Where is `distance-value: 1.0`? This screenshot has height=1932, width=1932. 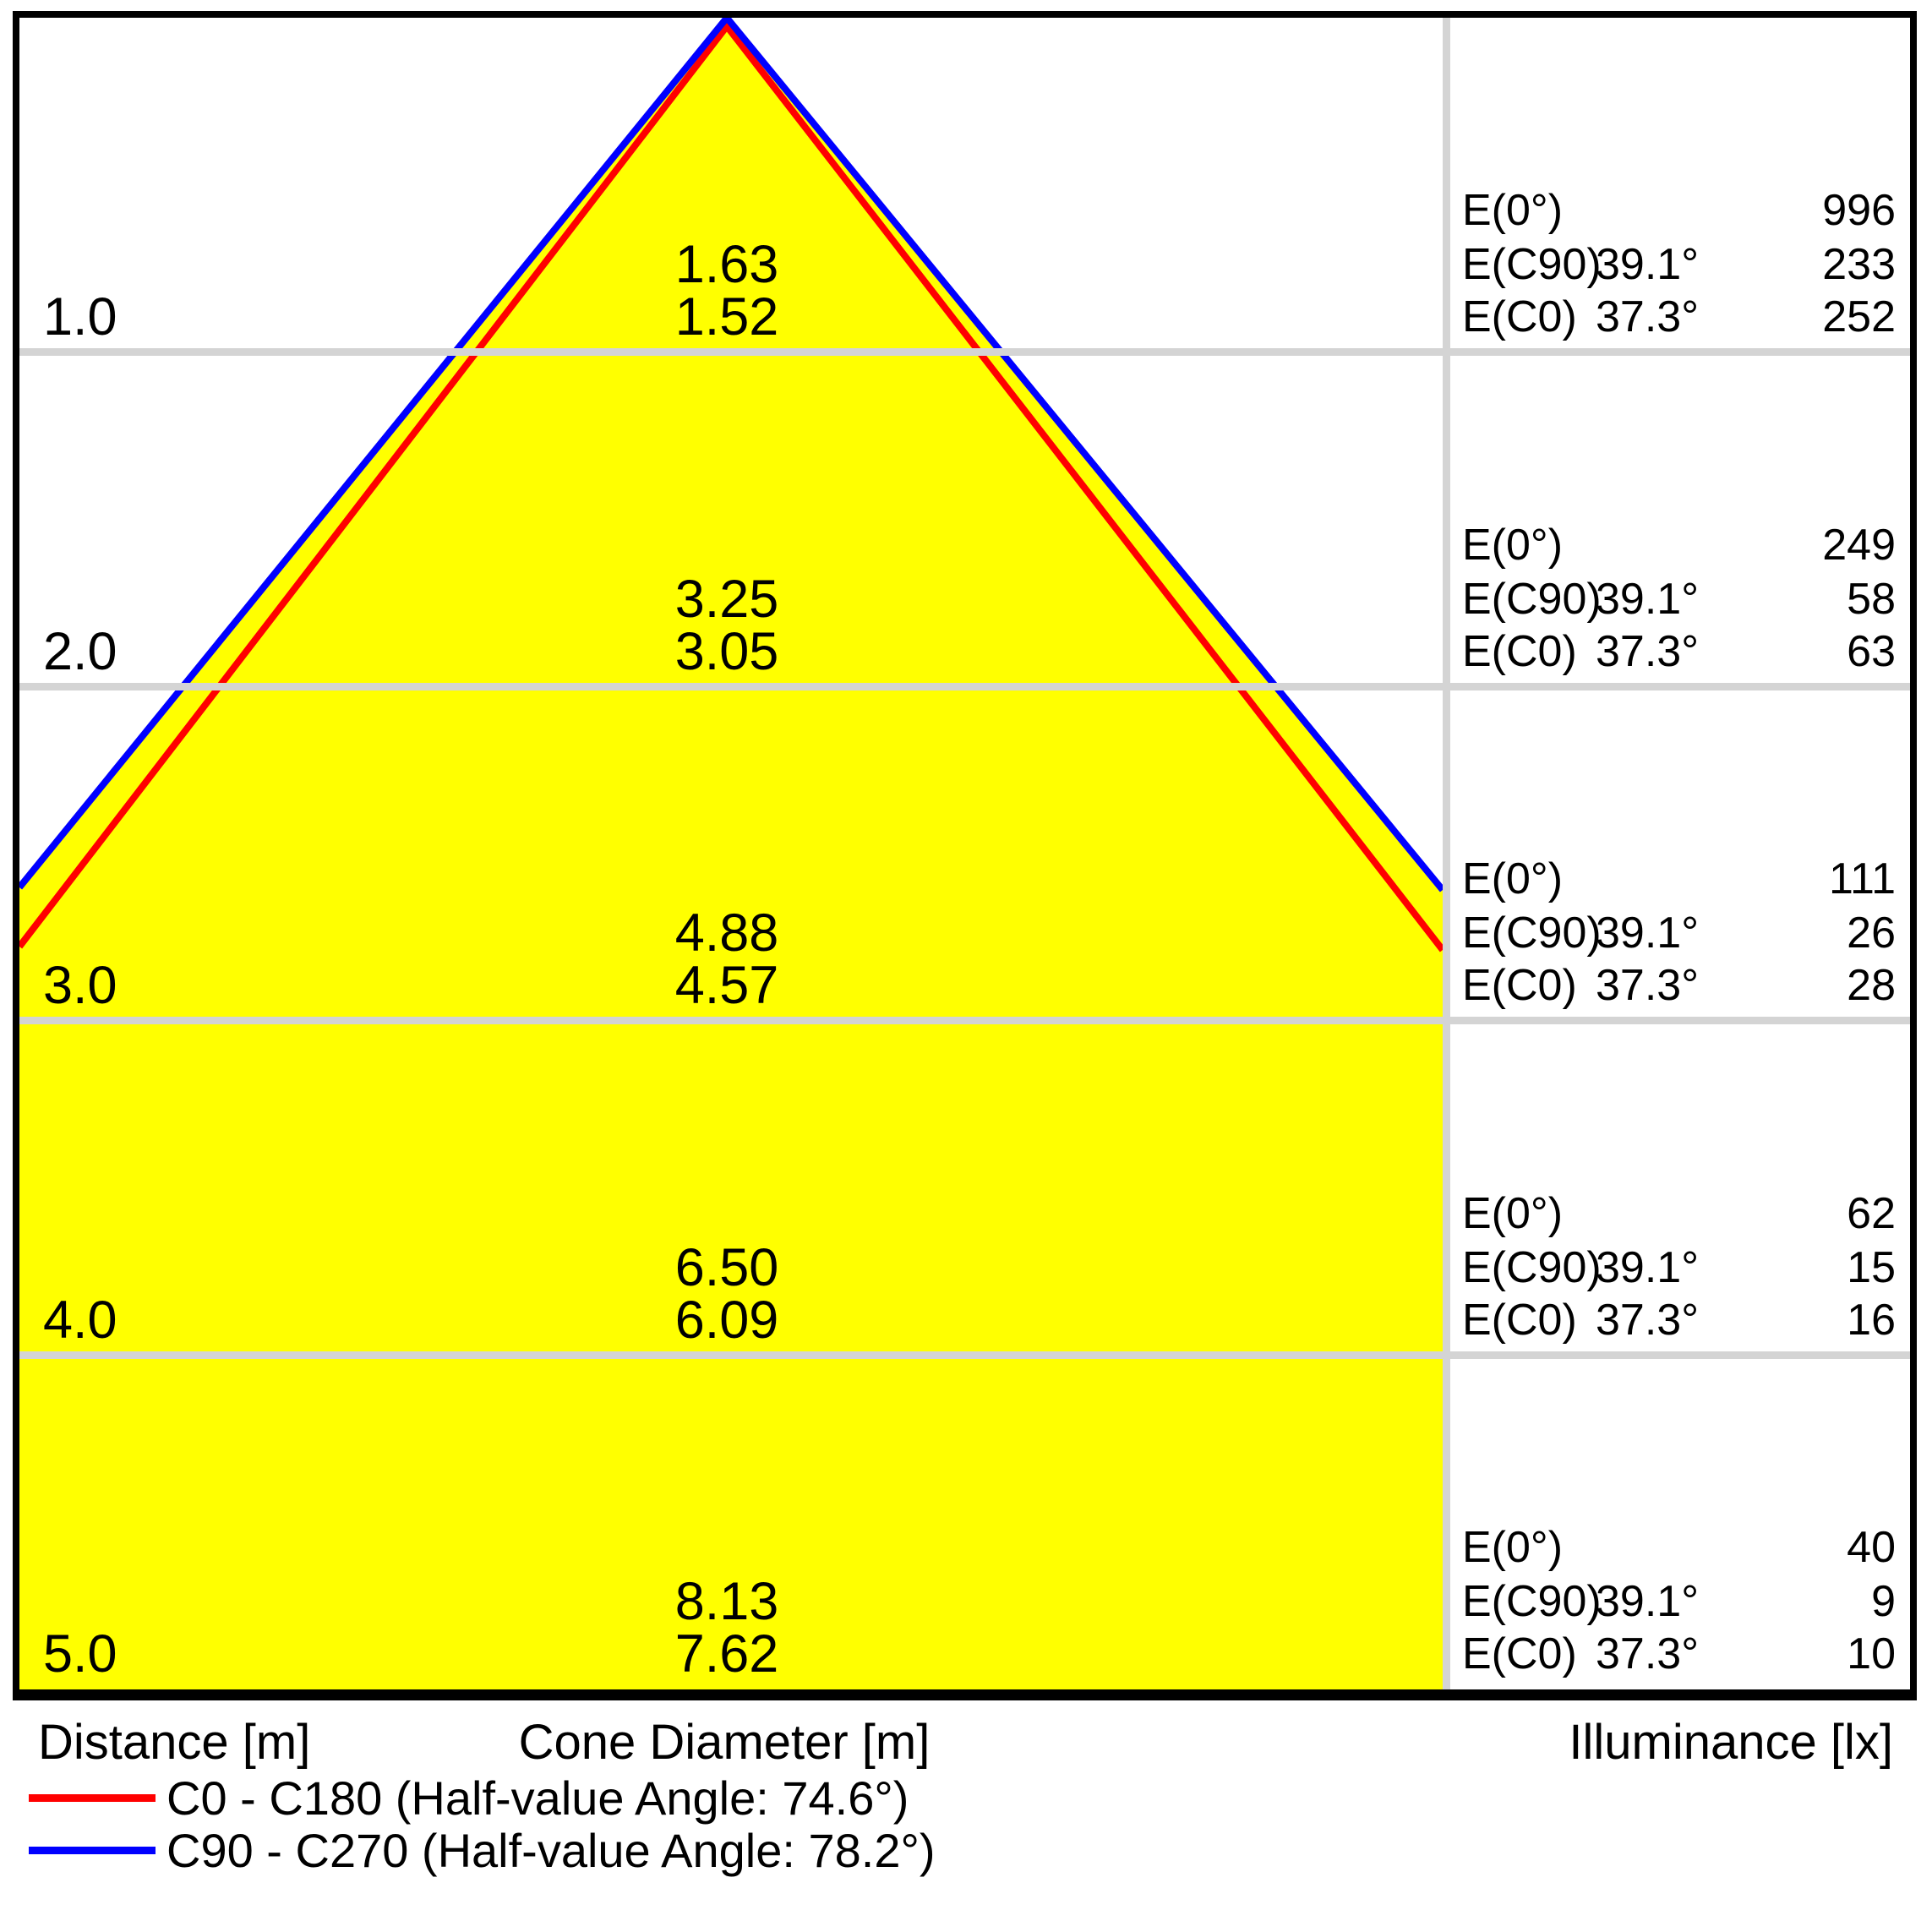
distance-value: 1.0 is located at coordinates (80, 317).